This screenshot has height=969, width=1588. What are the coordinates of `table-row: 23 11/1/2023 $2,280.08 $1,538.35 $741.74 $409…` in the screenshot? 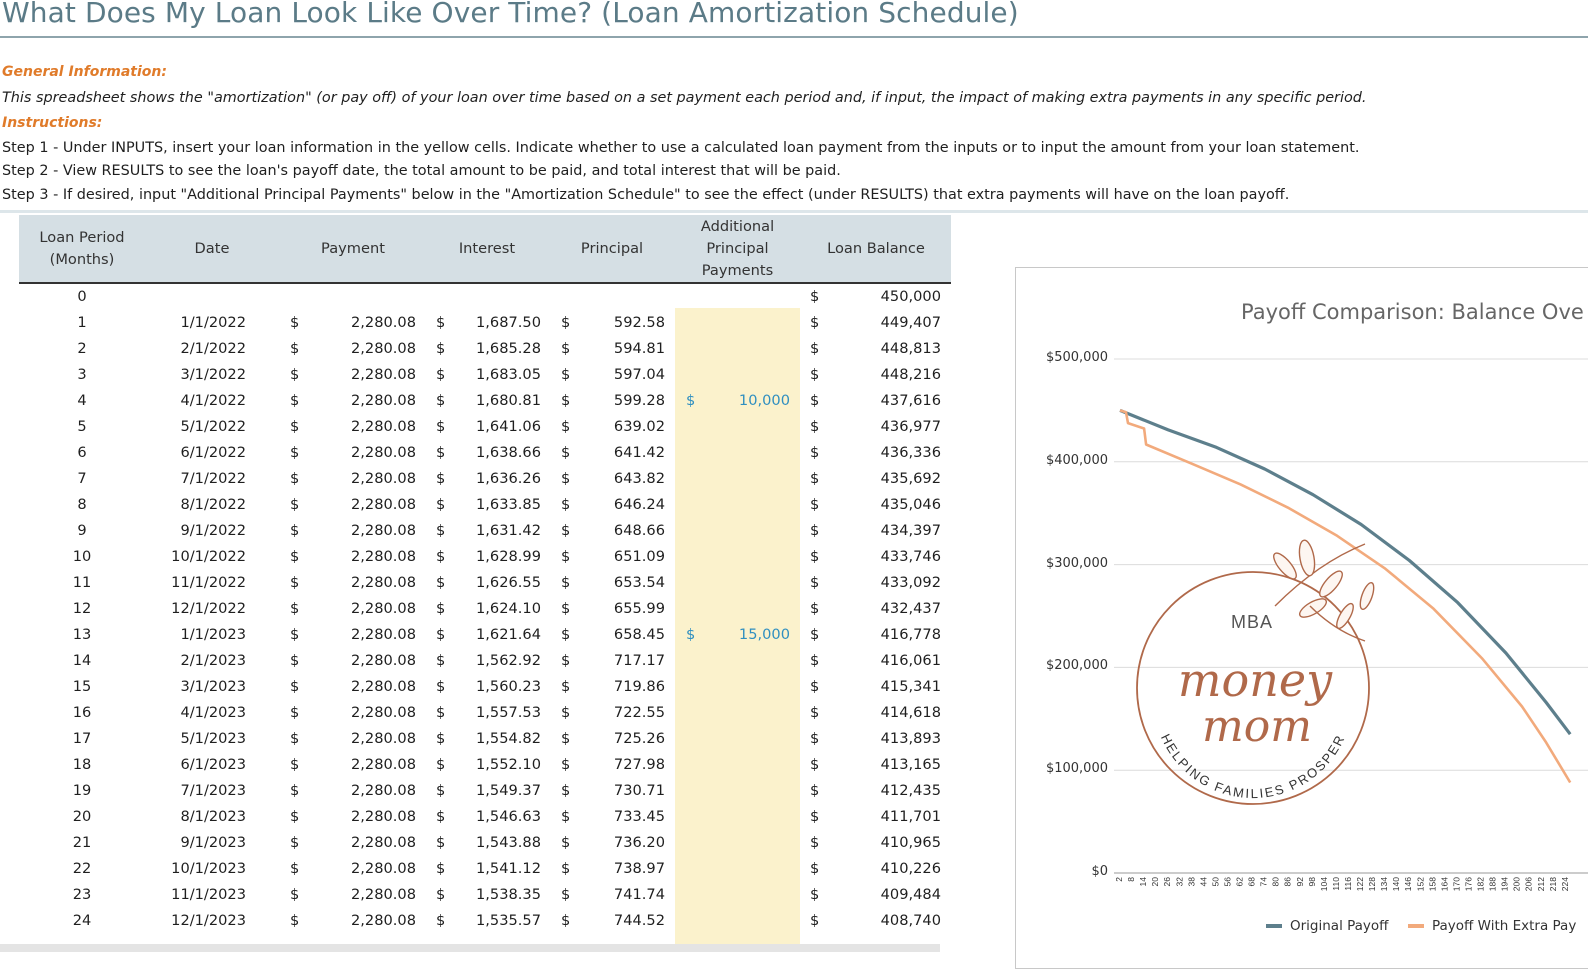 It's located at (480, 895).